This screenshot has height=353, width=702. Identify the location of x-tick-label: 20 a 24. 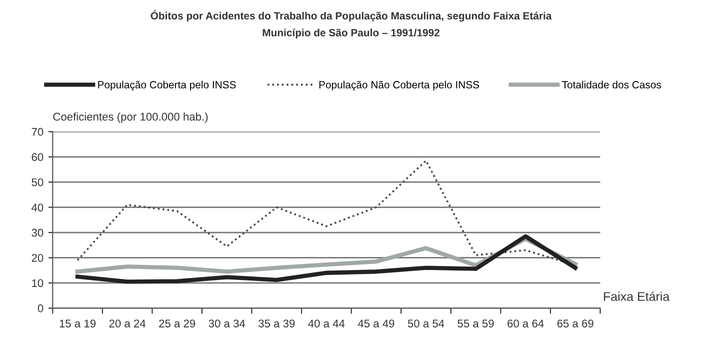
(127, 324).